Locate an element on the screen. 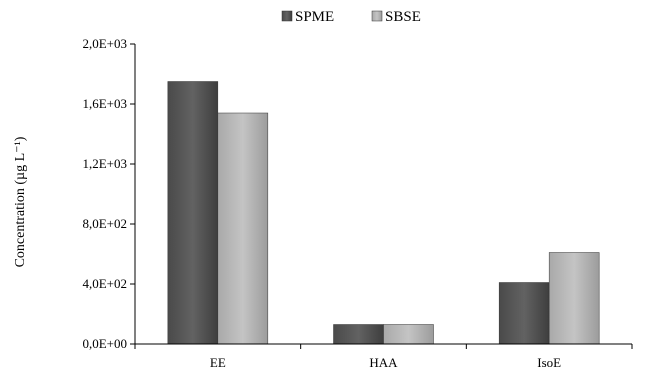  bar-sbse-haa is located at coordinates (408, 334).